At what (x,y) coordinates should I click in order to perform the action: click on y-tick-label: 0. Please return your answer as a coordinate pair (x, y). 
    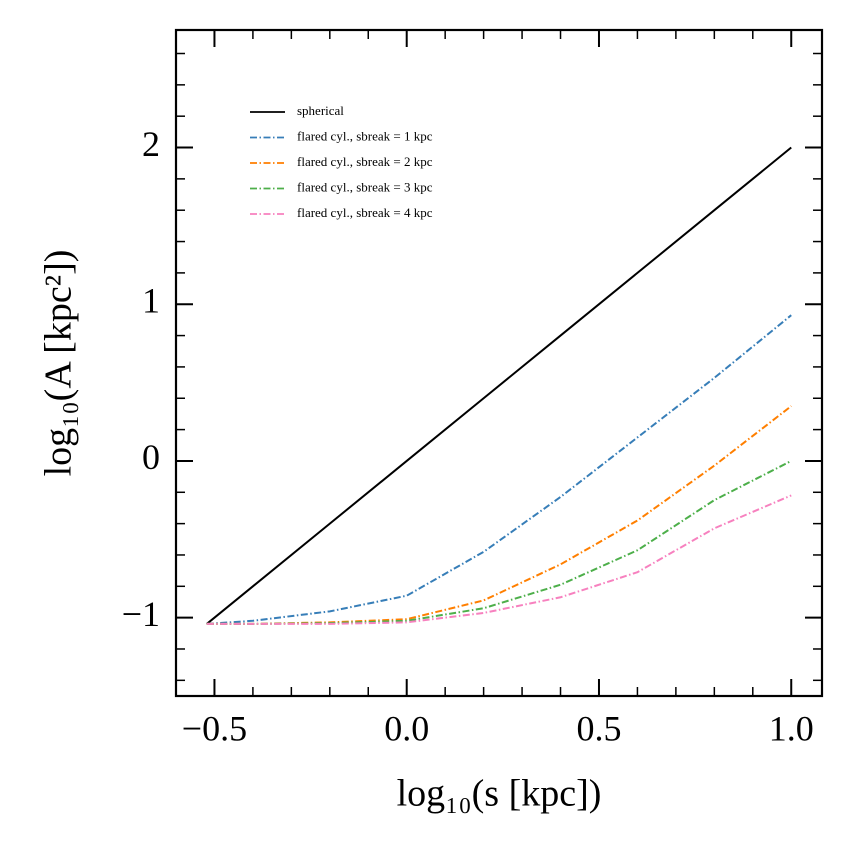
    Looking at the image, I should click on (151, 457).